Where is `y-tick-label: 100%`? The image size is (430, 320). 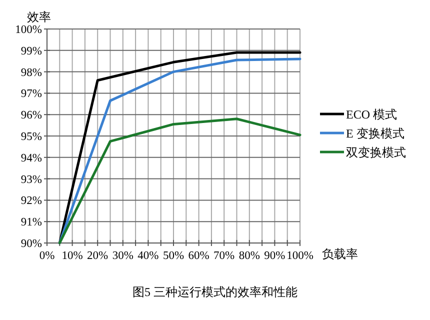
y-tick-label: 100% is located at coordinates (28, 30).